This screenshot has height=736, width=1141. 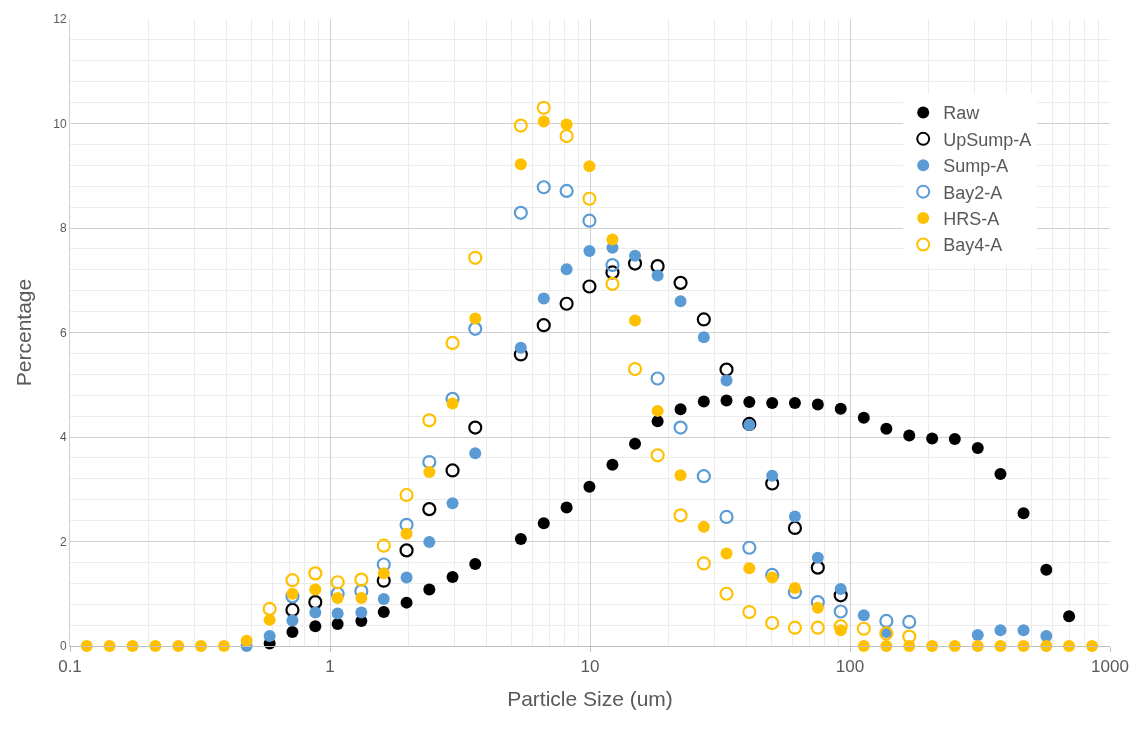 What do you see at coordinates (962, 113) in the screenshot?
I see `legend-label: Raw` at bounding box center [962, 113].